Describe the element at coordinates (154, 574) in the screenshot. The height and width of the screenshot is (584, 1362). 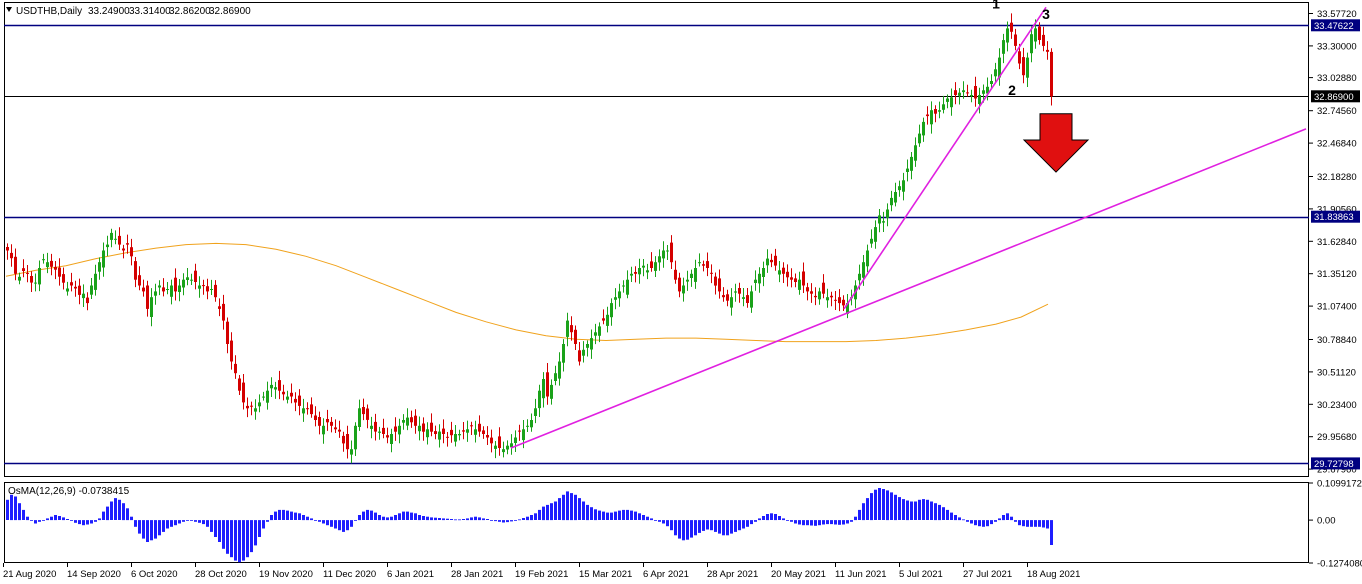
I see `date-tick-label: 6 Oct 2020` at that location.